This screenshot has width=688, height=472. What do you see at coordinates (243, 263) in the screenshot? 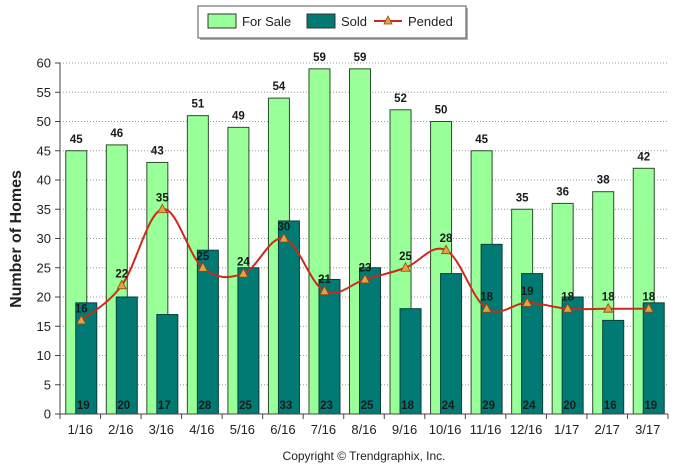
I see `pended-value-label: 24` at bounding box center [243, 263].